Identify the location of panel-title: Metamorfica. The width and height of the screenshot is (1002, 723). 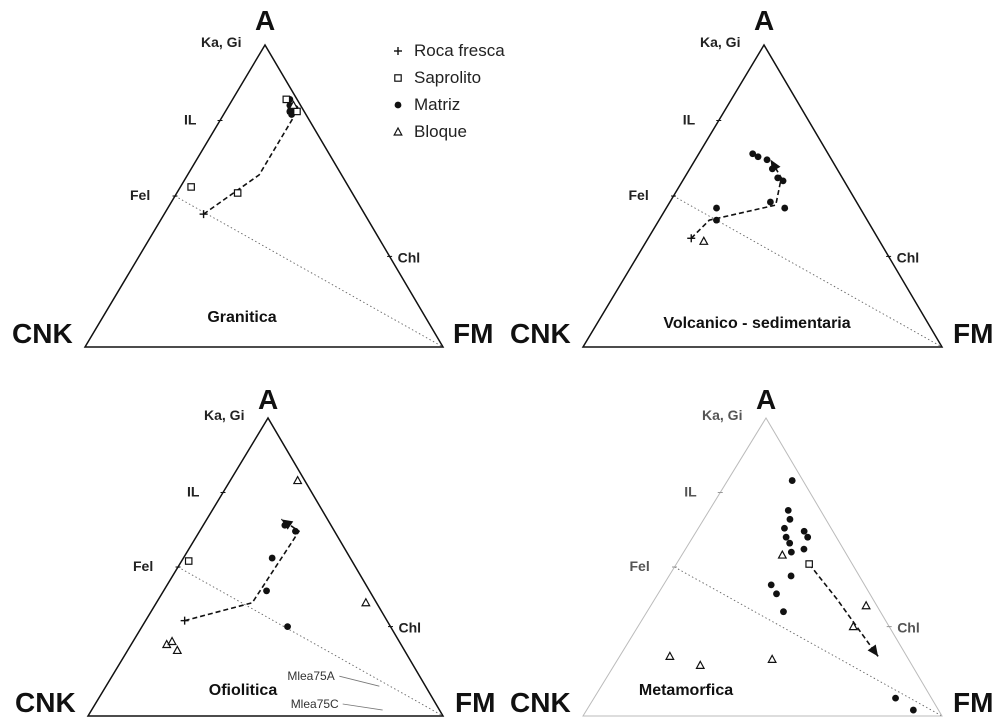
(686, 690).